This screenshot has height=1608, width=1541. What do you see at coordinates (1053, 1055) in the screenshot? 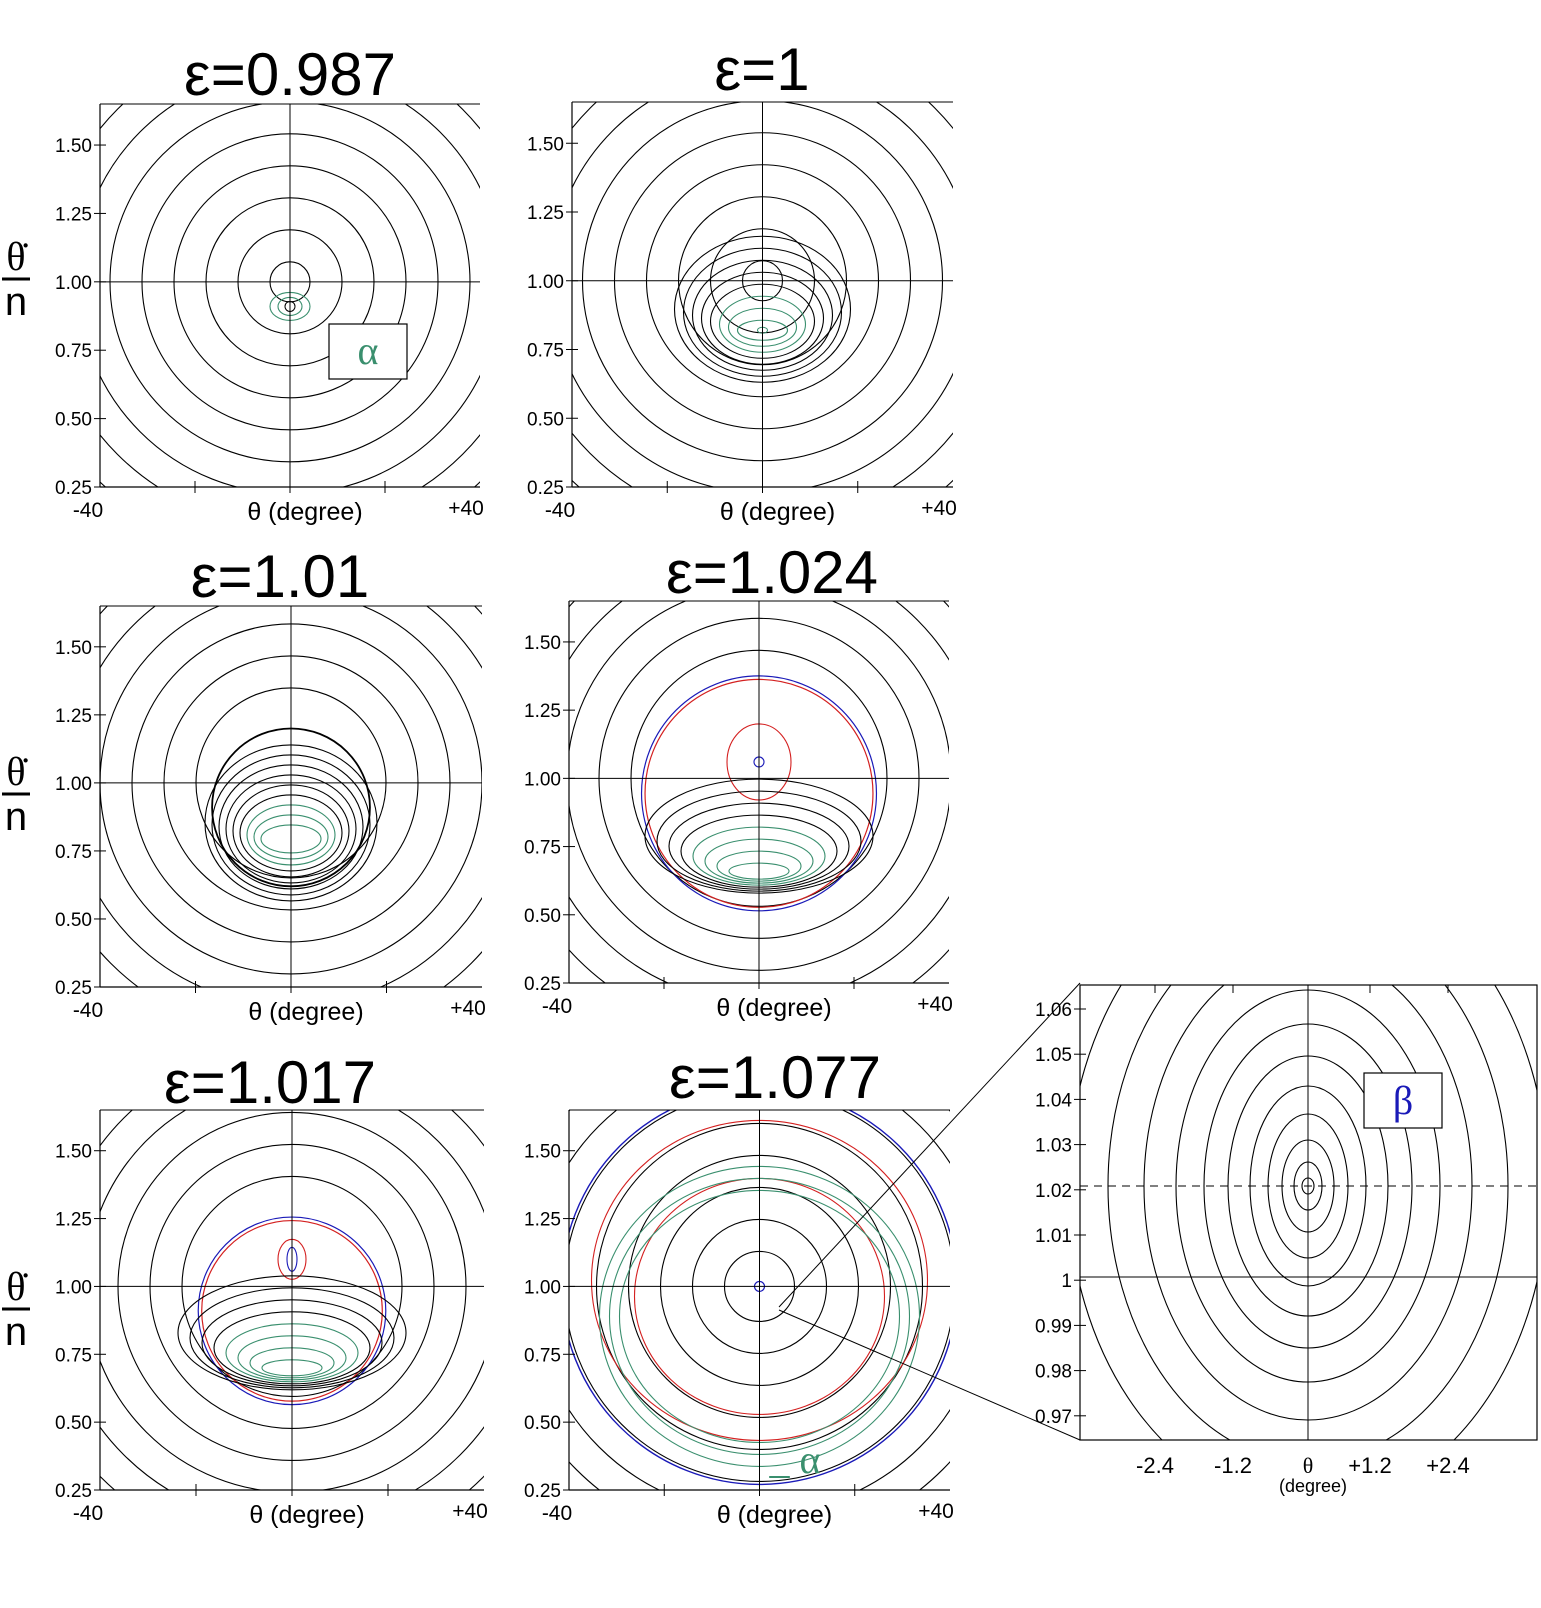
I see `zoom-y-tick-label: 1.05` at bounding box center [1053, 1055].